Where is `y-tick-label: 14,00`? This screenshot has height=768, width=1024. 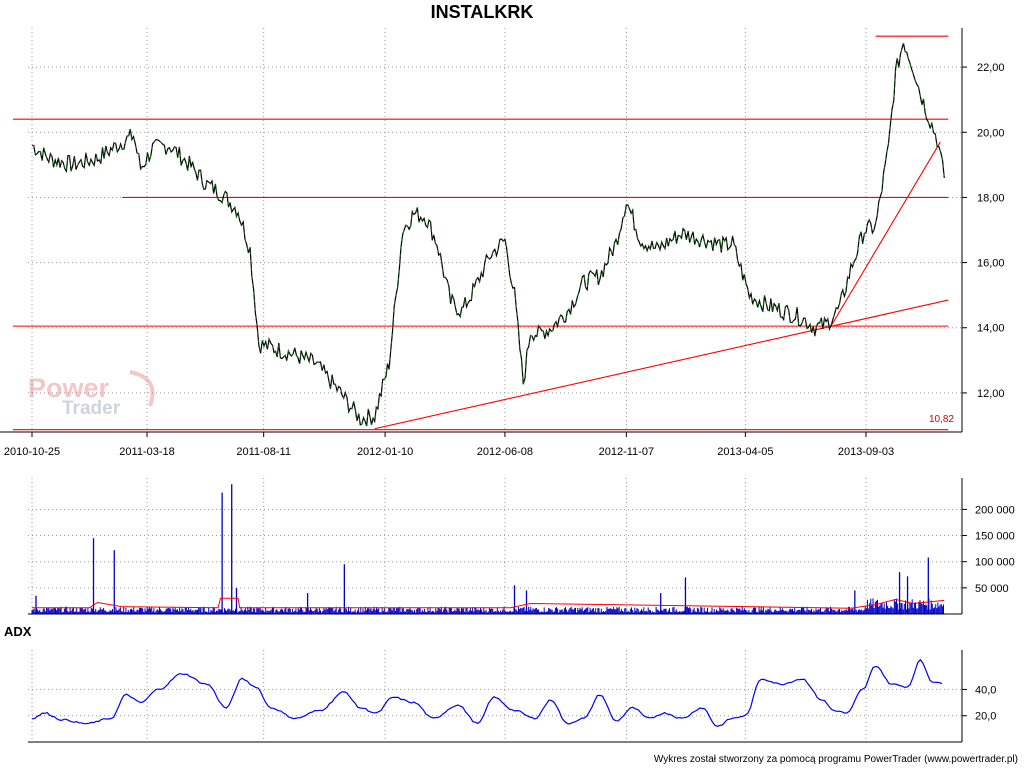
y-tick-label: 14,00 is located at coordinates (991, 329).